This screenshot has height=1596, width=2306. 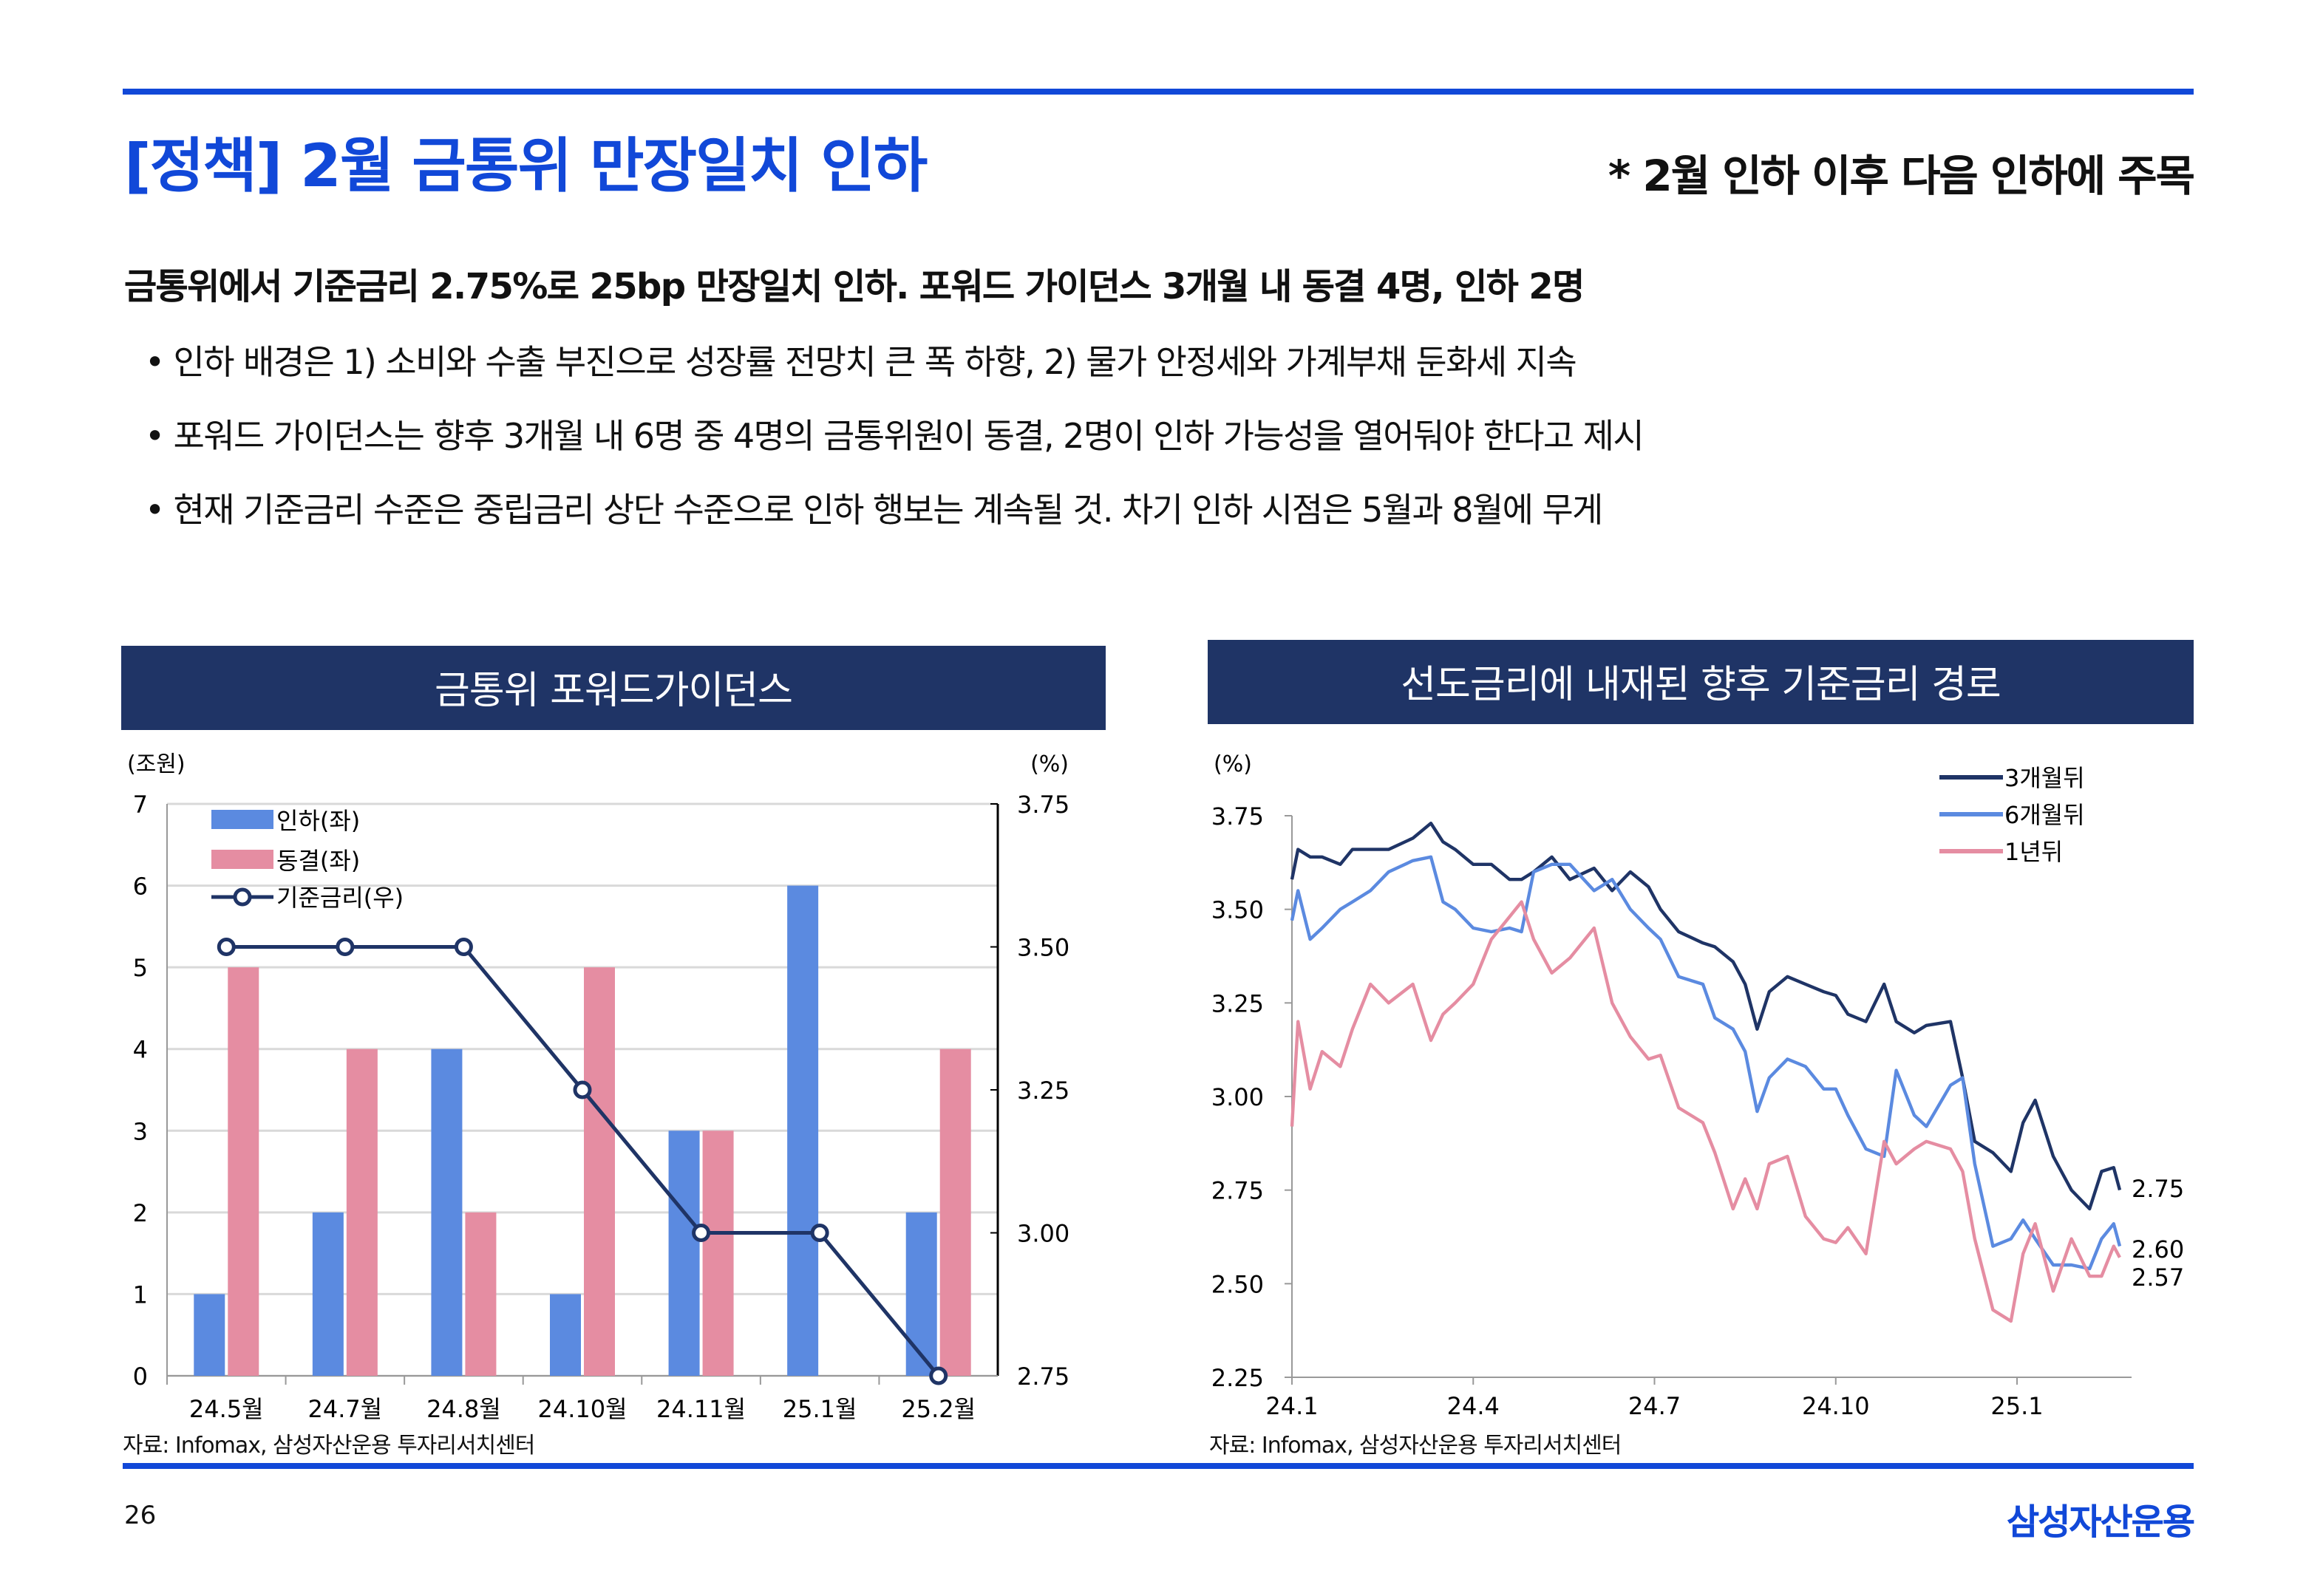 I want to click on x-tick: 25.2월, so click(x=939, y=1409).